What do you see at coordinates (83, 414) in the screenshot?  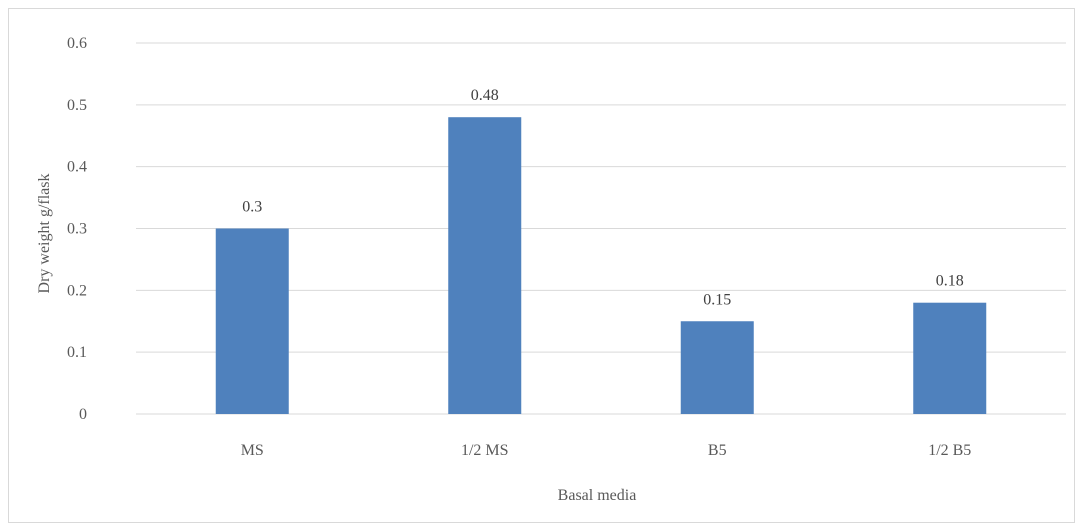 I see `y-tick-label: 0` at bounding box center [83, 414].